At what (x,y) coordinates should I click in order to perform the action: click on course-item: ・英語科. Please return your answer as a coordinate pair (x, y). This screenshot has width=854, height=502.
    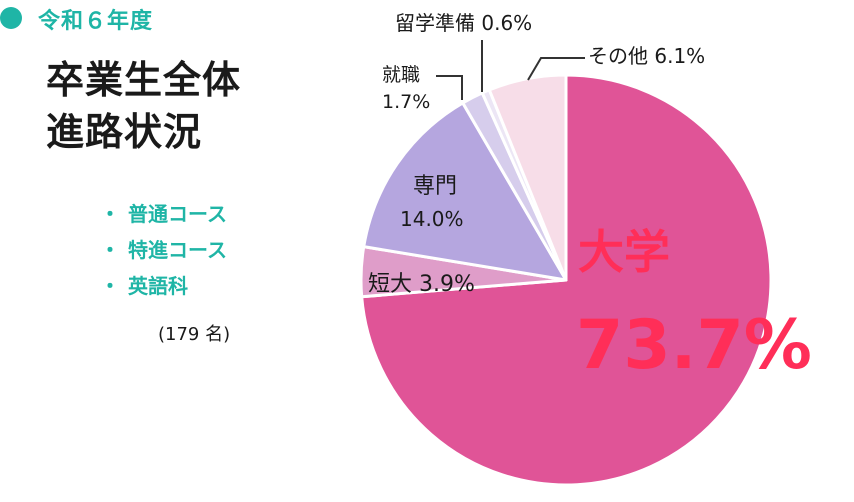
    Looking at the image, I should click on (163, 286).